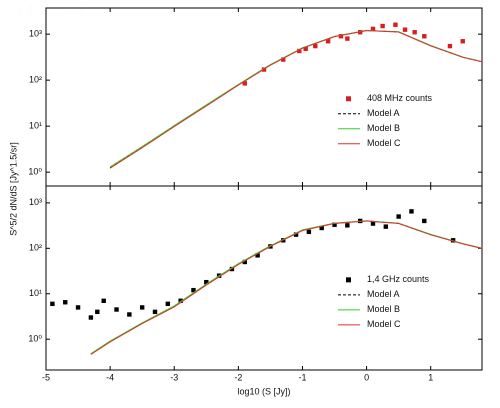  Describe the element at coordinates (263, 391) in the screenshot. I see `x-axis-label: log10 (S [Jy])` at that location.